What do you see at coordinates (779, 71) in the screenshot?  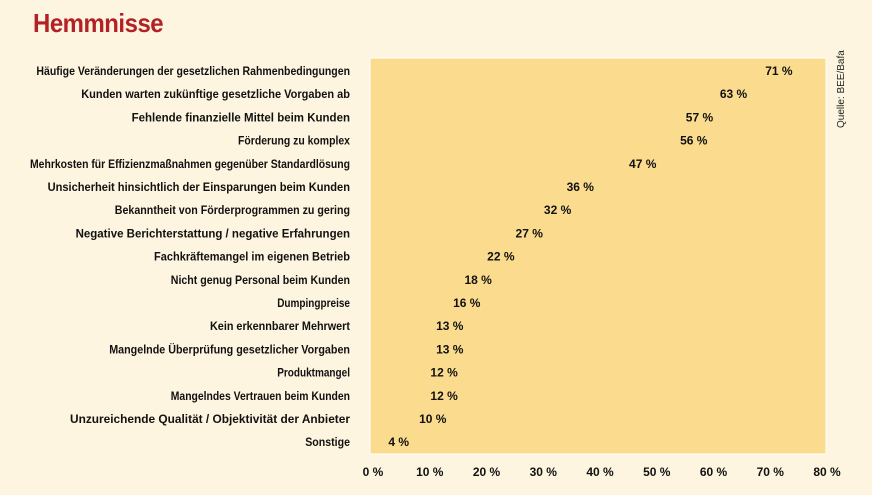 I see `value-label: 71 %` at bounding box center [779, 71].